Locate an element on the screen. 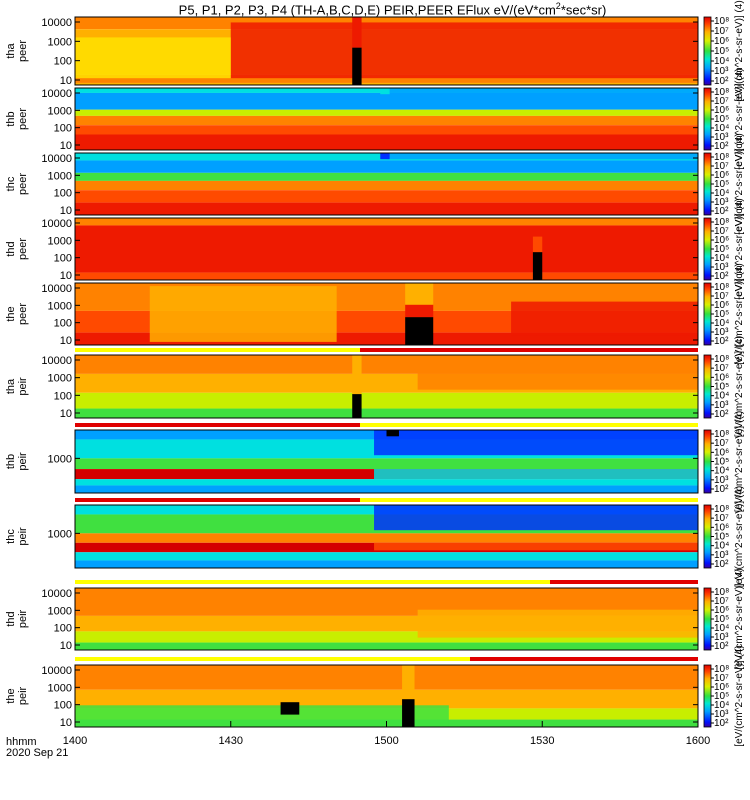 This screenshot has width=750, height=800. x-tick-label: 1400 is located at coordinates (75, 741).